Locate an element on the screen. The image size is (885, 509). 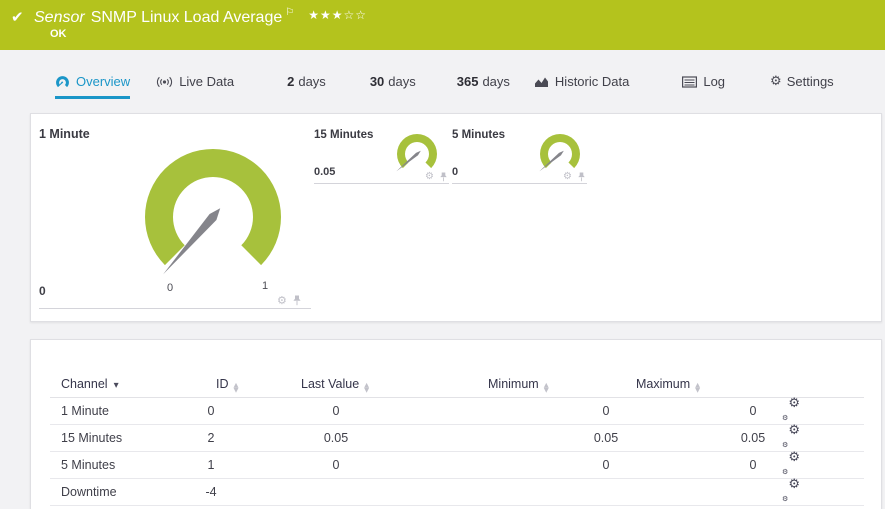
sensor-status-bar: ✔ Sensor SNMP Linux Load Average ⚐ ★★★☆☆ OK is located at coordinates (442, 25).